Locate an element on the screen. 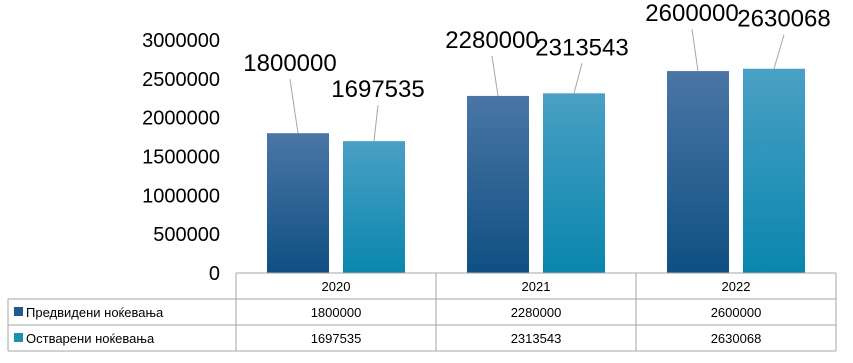  legend-label: Предвидени ноќевања is located at coordinates (95, 312).